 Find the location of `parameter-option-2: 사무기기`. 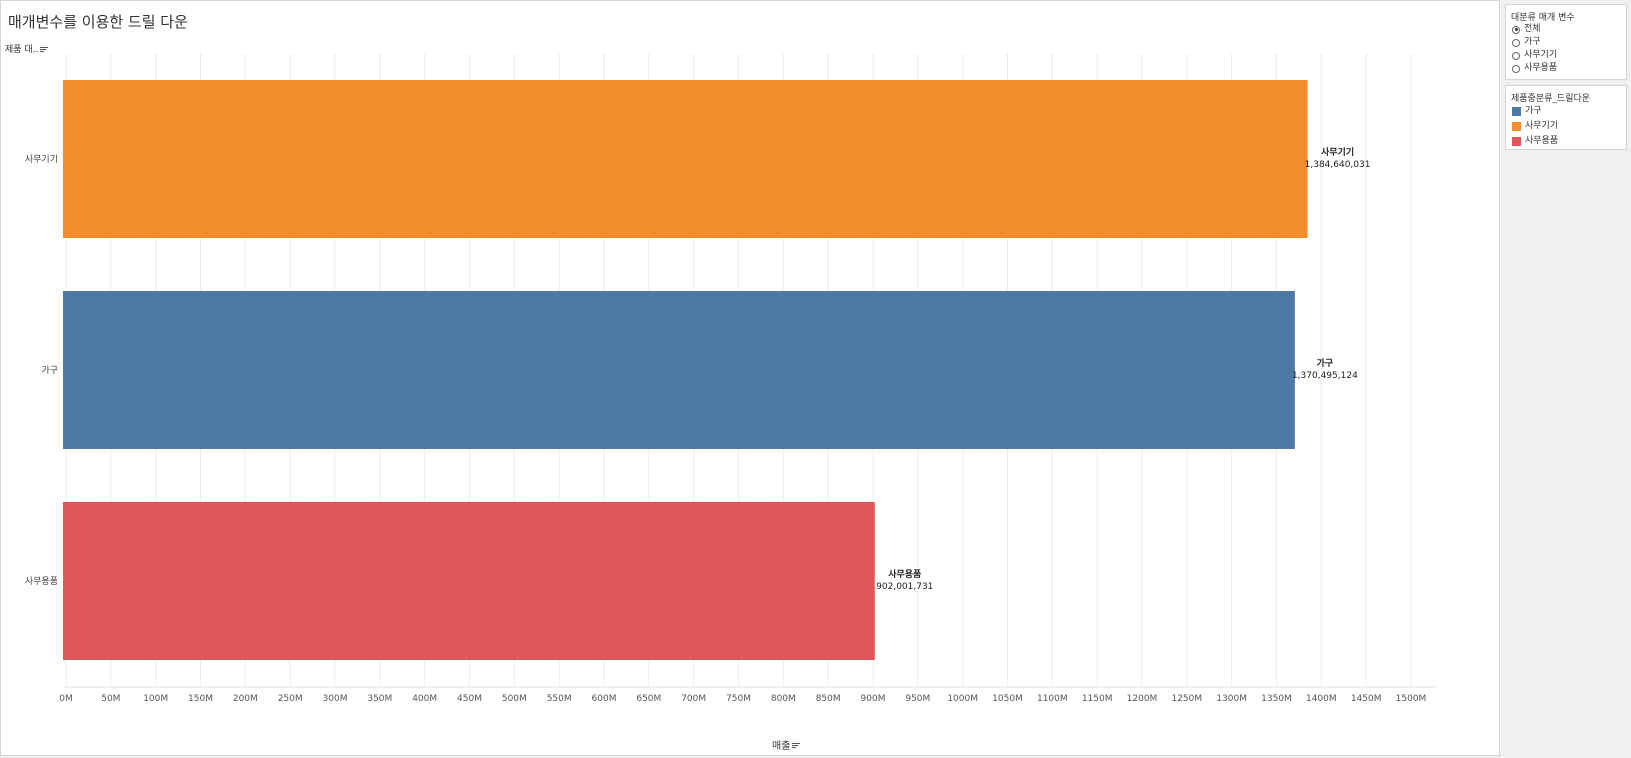

parameter-option-2: 사무기기 is located at coordinates (1566, 55).